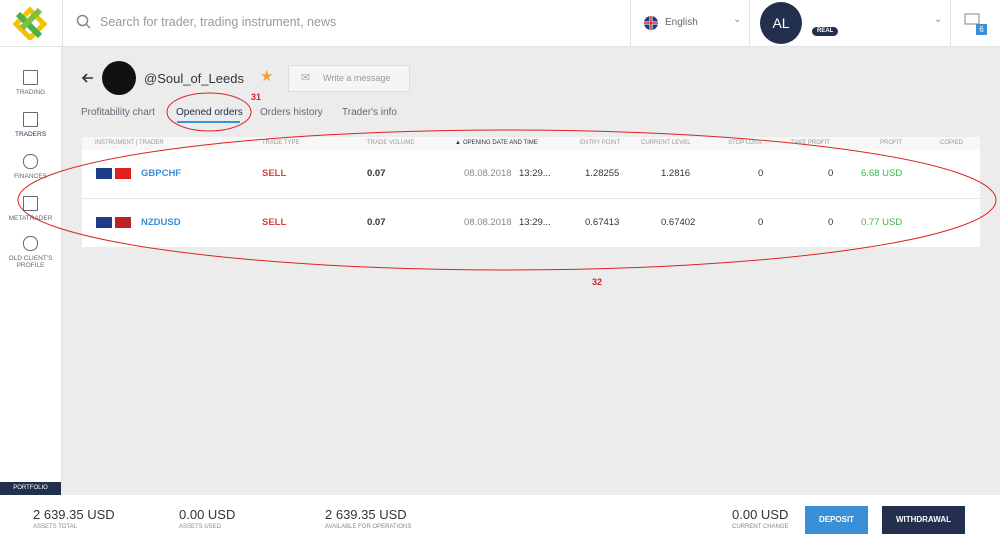  What do you see at coordinates (119, 78) in the screenshot?
I see `trader-avatar` at bounding box center [119, 78].